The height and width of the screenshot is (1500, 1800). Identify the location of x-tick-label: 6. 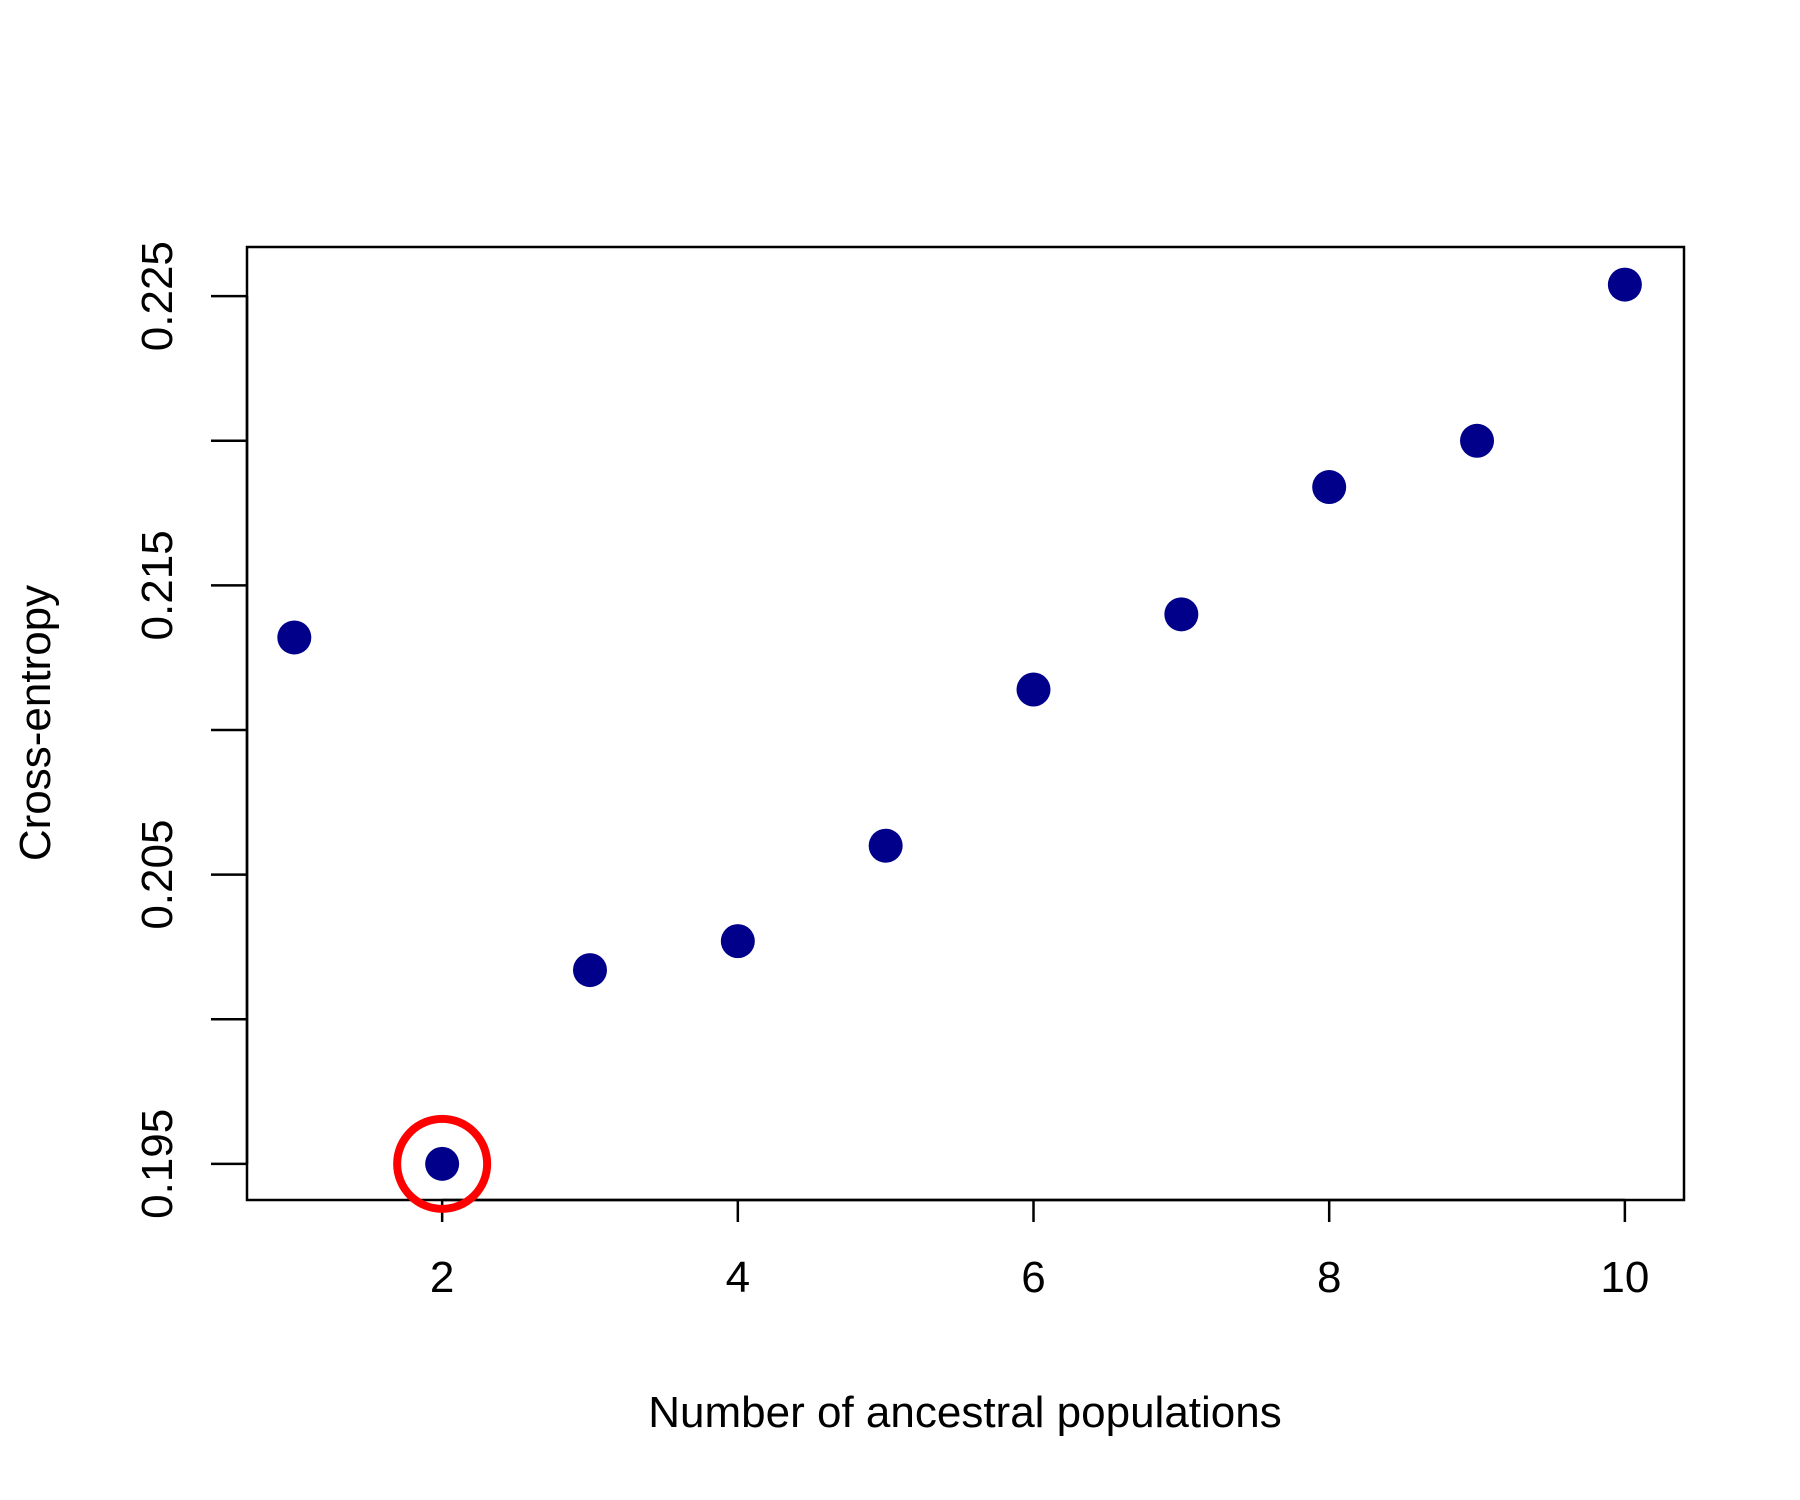
(1033, 1277).